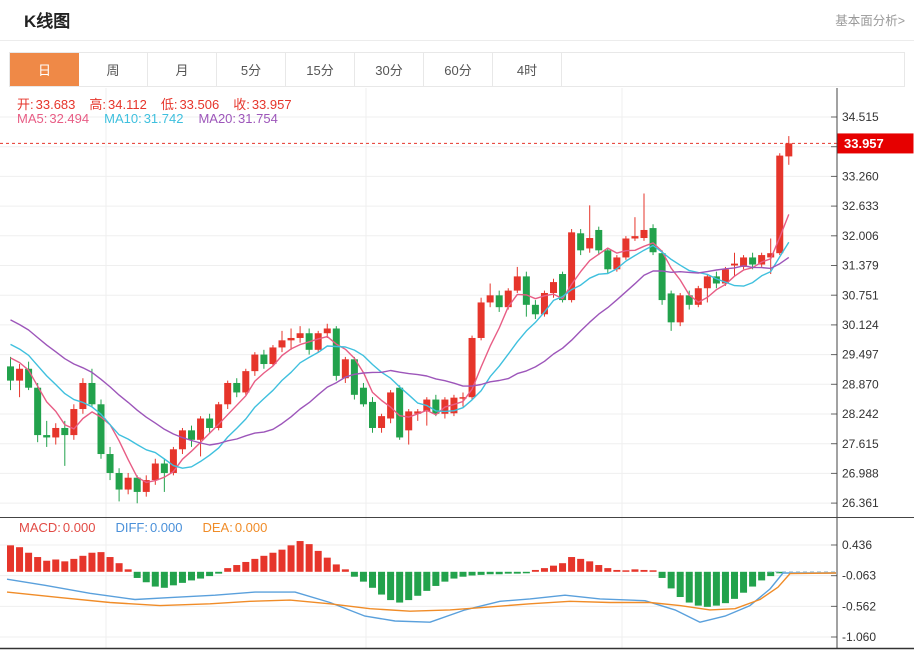 This screenshot has width=914, height=650. I want to click on tab-day: 日, so click(44, 69).